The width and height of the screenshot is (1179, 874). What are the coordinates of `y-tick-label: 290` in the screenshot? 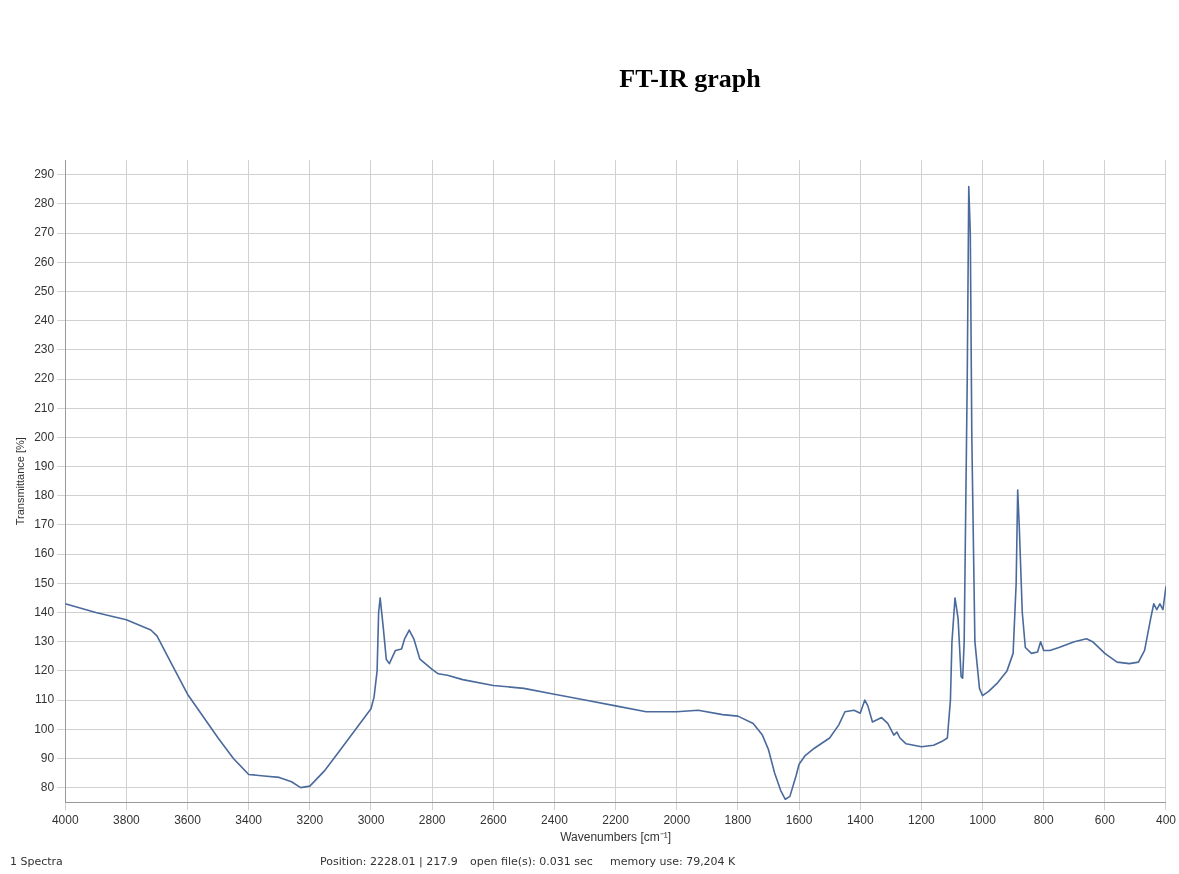 It's located at (44, 174).